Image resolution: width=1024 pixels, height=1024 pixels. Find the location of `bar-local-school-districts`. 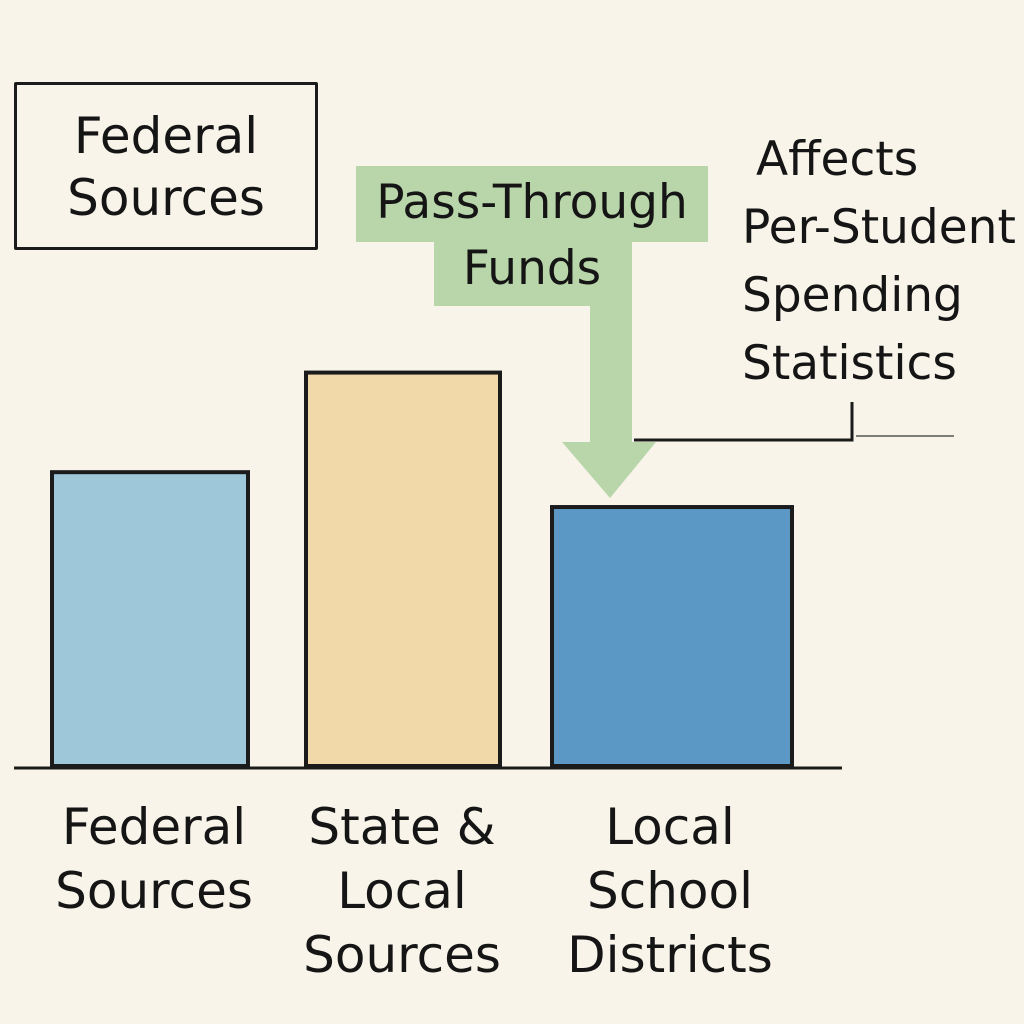

bar-local-school-districts is located at coordinates (672, 636).